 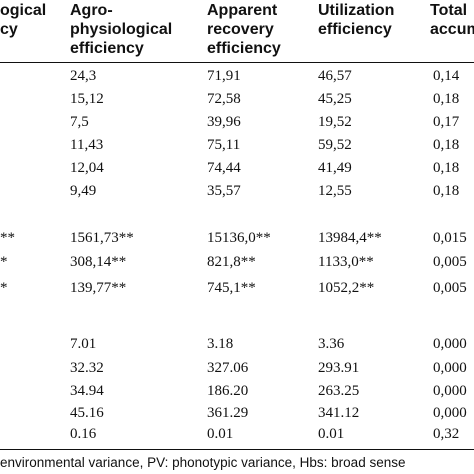 What do you see at coordinates (339, 391) in the screenshot?
I see `table-cell: 263.25` at bounding box center [339, 391].